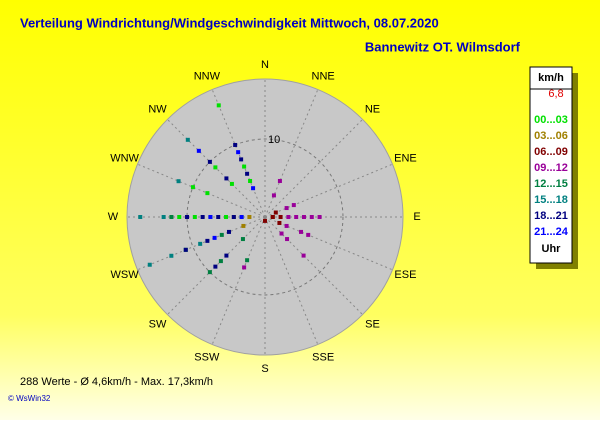 The image size is (600, 425). I want to click on direction-label: W, so click(113, 217).